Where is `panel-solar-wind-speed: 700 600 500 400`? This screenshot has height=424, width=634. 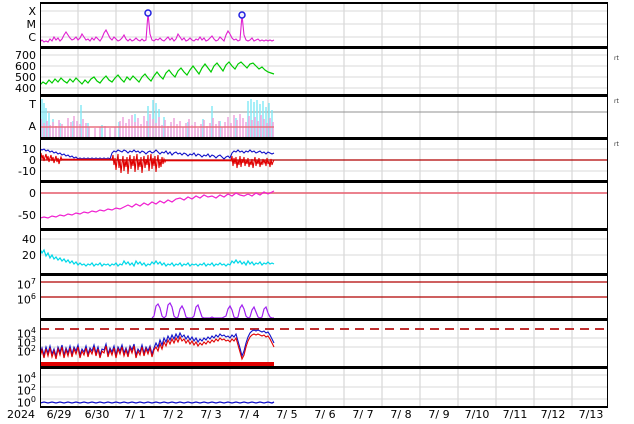 panel-solar-wind-speed: 700 600 500 400 is located at coordinates (311, 71).